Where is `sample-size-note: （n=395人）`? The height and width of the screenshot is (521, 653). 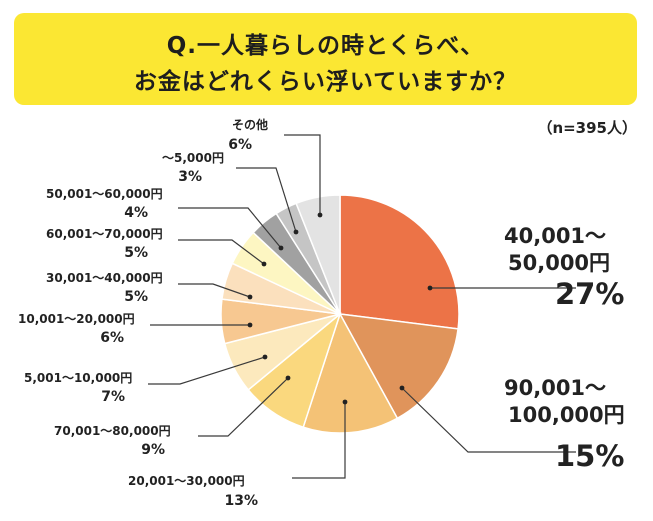 sample-size-note: （n=395人） is located at coordinates (587, 128).